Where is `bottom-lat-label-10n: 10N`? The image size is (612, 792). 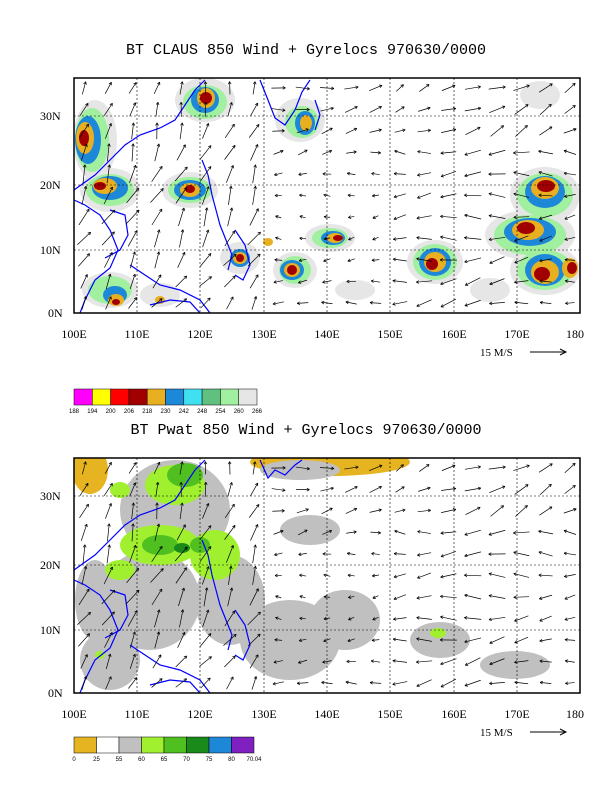
bottom-lat-label-10n: 10N is located at coordinates (50, 630).